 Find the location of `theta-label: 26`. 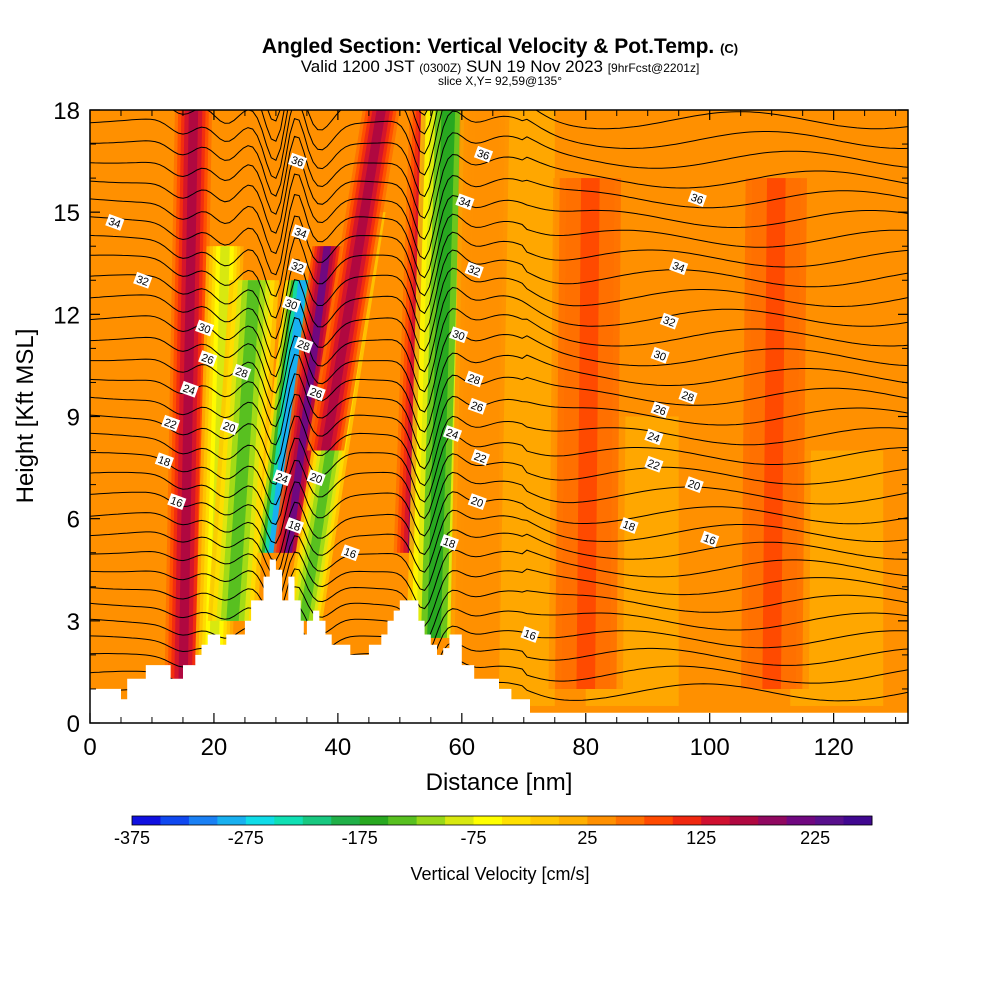

theta-label: 26 is located at coordinates (660, 410).